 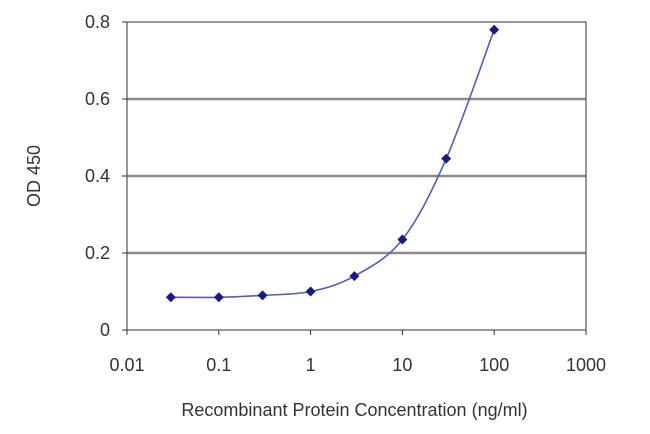 I want to click on x-tick-label: 0.1, so click(x=218, y=365).